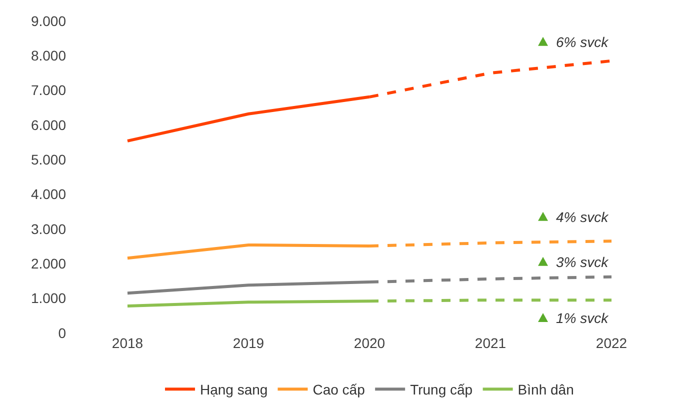 The image size is (675, 410). Describe the element at coordinates (441, 390) in the screenshot. I see `legend-label: Trung cấp` at that location.